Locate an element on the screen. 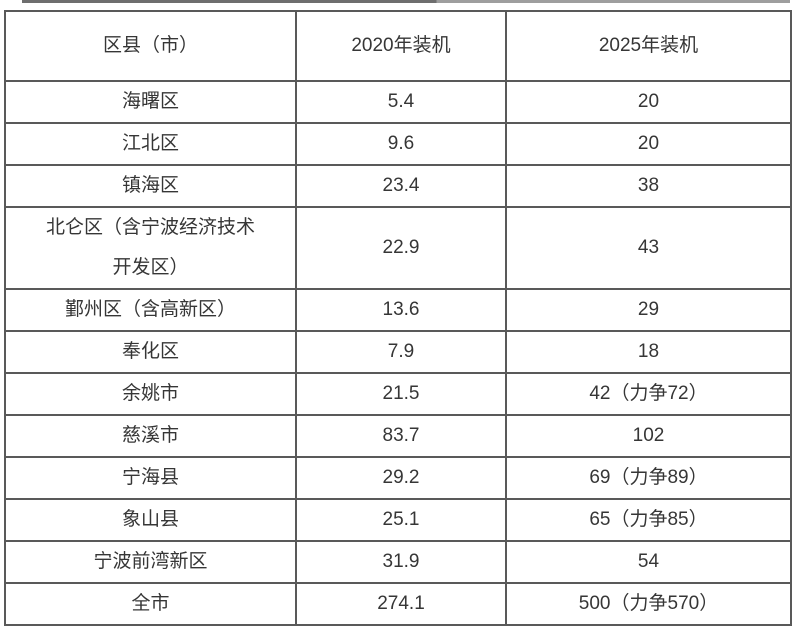 This screenshot has width=800, height=626. table-row: 江北区 9.6 20 is located at coordinates (398, 144).